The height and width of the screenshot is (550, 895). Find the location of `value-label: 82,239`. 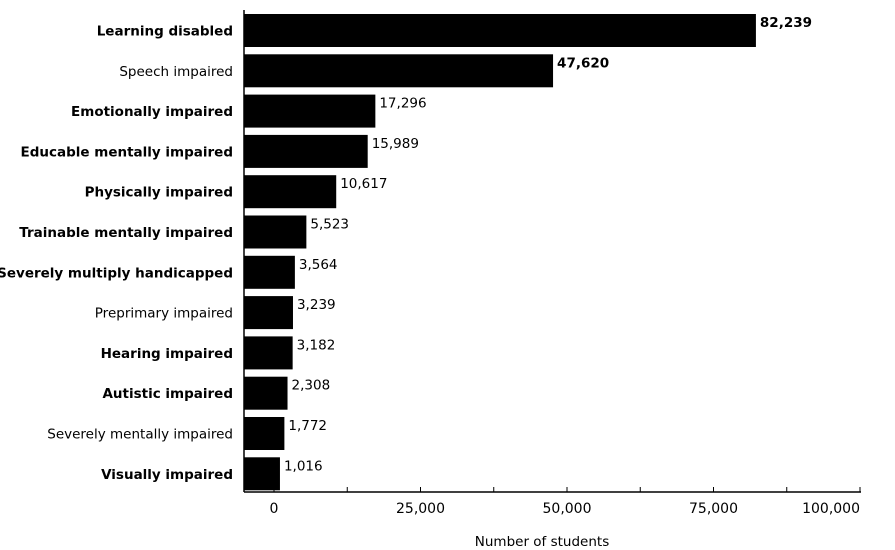

value-label: 82,239 is located at coordinates (786, 23).